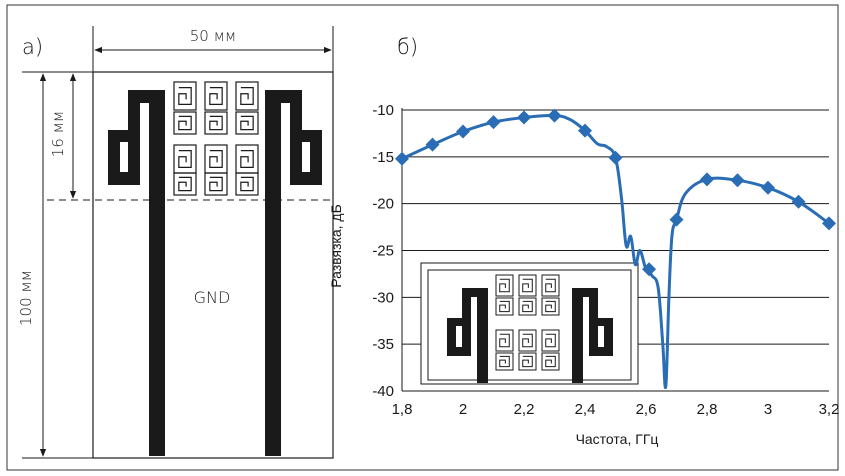  What do you see at coordinates (383, 297) in the screenshot?
I see `y-tick-label: -30` at bounding box center [383, 297].